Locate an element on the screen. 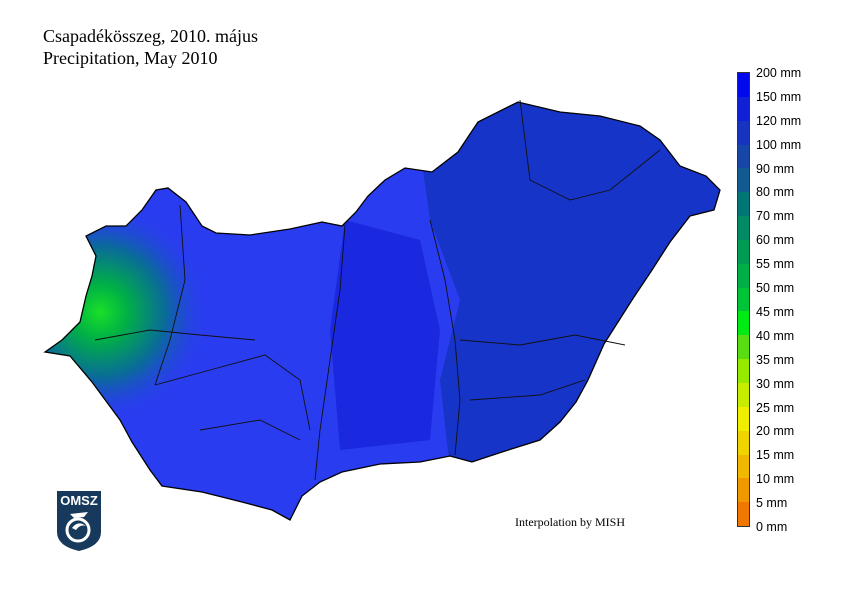 The width and height of the screenshot is (842, 595). title-hungarian: Csapadékösszeg, 2010. május is located at coordinates (150, 36).